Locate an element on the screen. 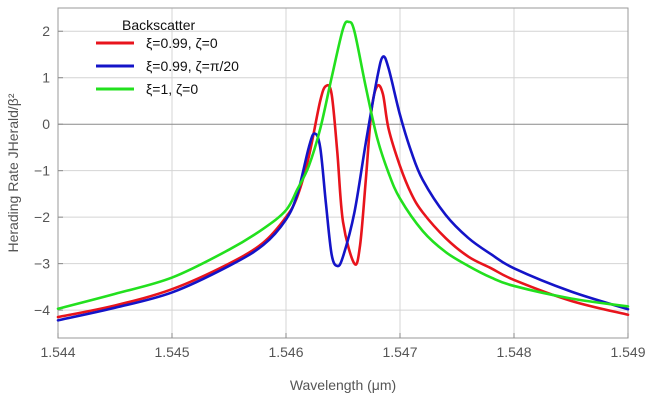 This screenshot has width=656, height=400. x-tick-label: 1.548 is located at coordinates (513, 352).